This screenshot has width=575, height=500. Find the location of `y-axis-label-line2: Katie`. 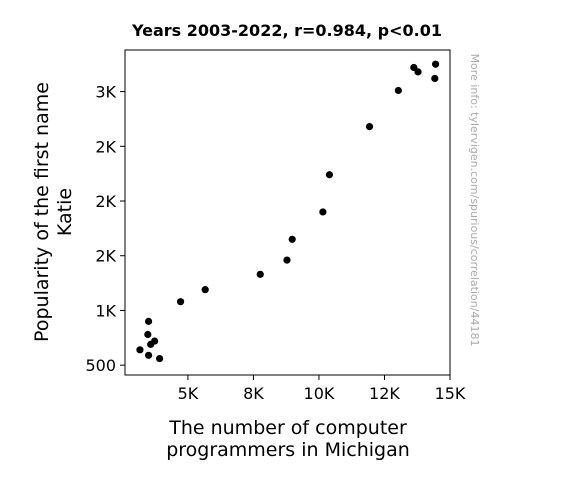

y-axis-label-line2: Katie is located at coordinates (65, 212).